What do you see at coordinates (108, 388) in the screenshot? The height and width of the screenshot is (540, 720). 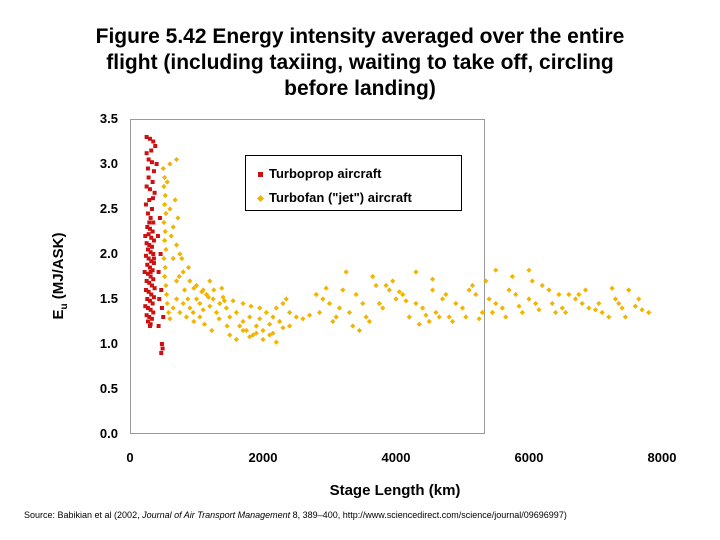 I see `y-tick-label: 0.5` at bounding box center [108, 388].